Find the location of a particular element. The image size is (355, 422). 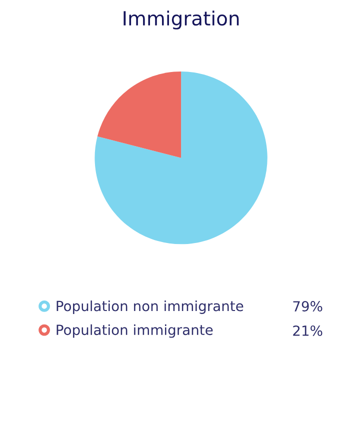

data-label: 79% is located at coordinates (307, 306).